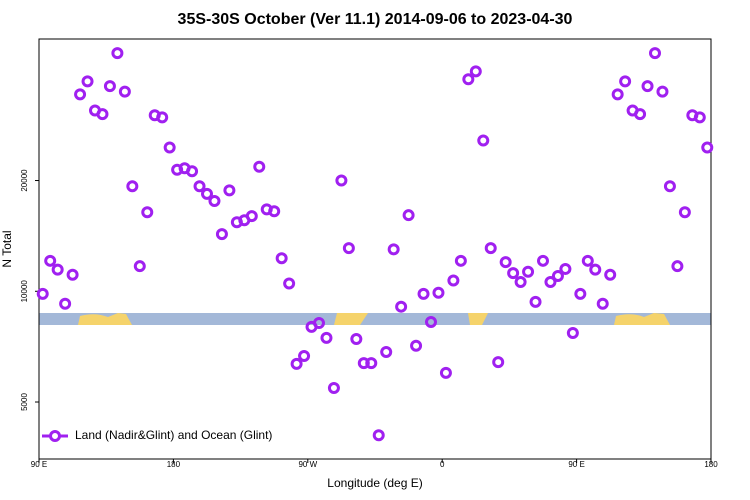  What do you see at coordinates (7, 248) in the screenshot?
I see `y-axis-label: N Total` at bounding box center [7, 248].